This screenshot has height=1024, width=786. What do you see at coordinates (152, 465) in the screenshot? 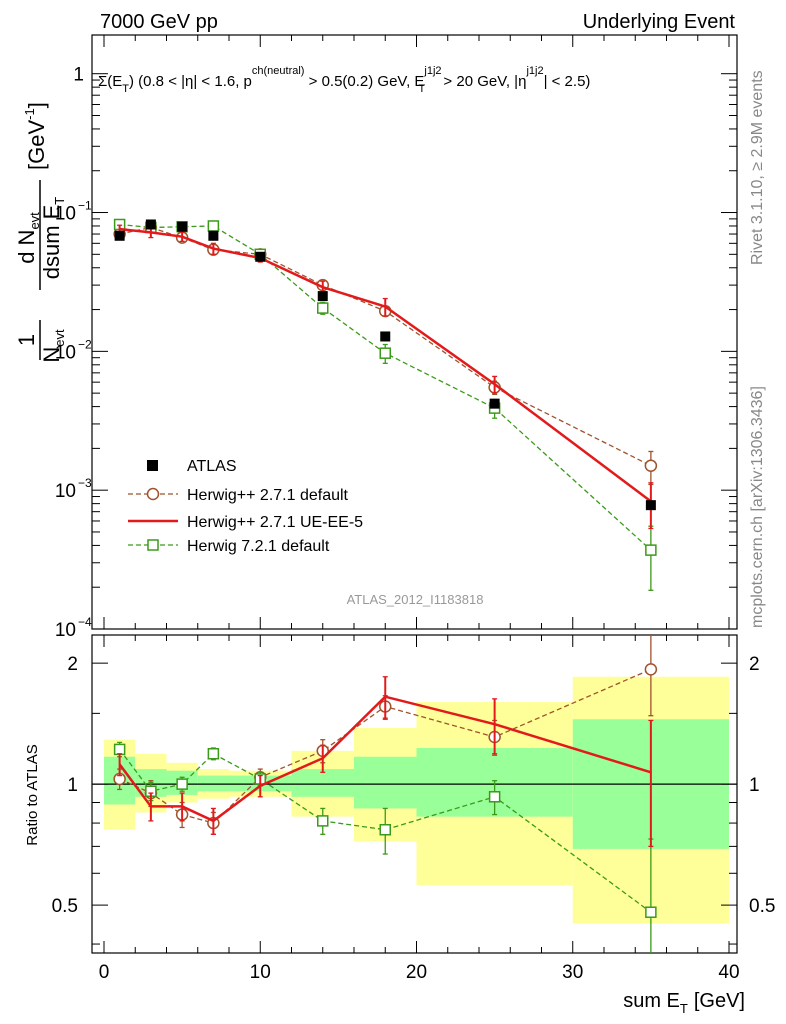
I see `legend-marker-atlas` at bounding box center [152, 465].